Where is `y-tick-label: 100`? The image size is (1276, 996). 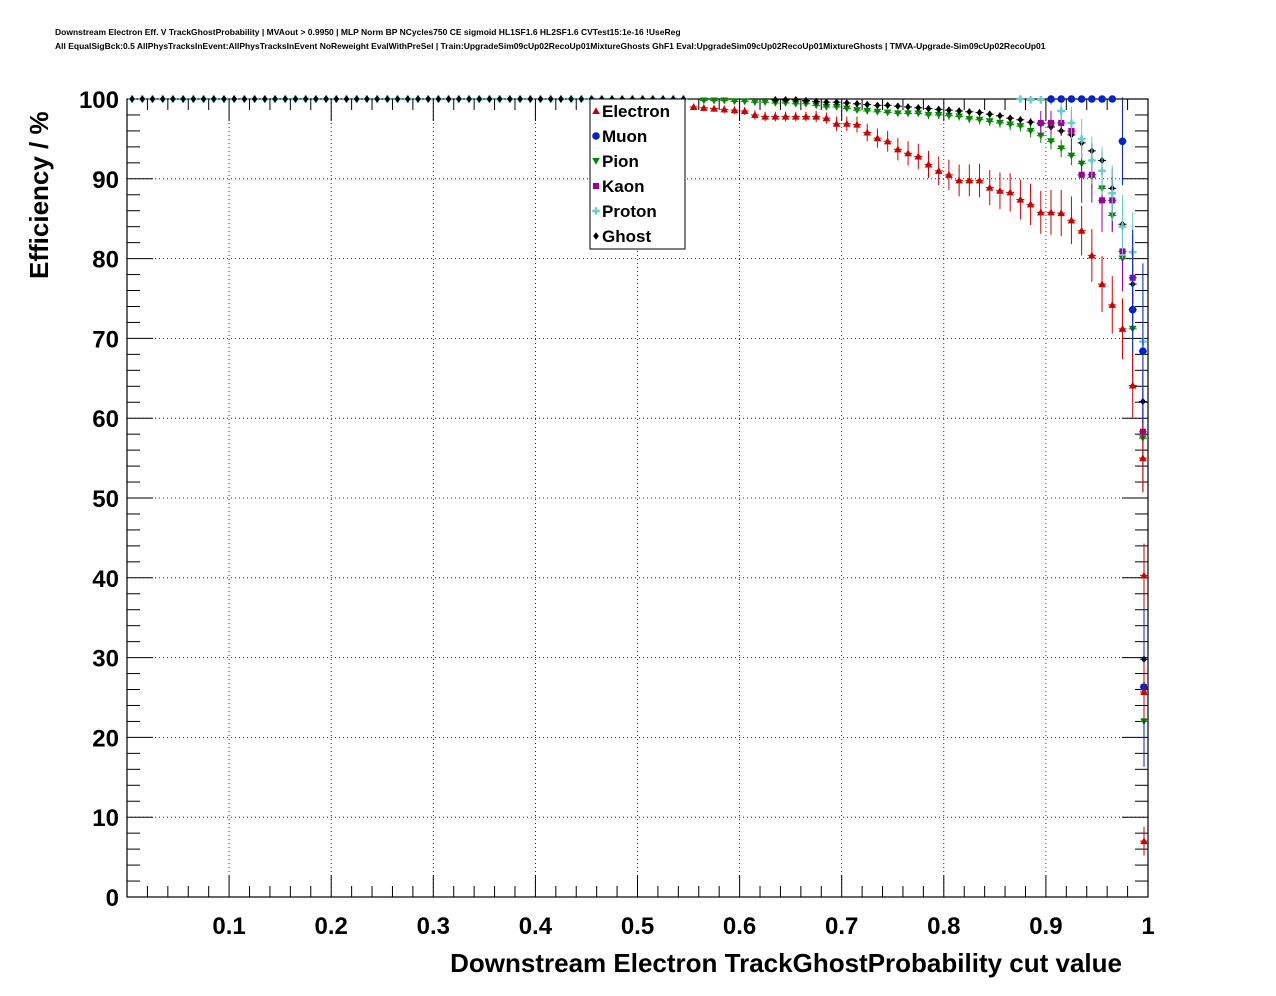 y-tick-label: 100 is located at coordinates (99, 100).